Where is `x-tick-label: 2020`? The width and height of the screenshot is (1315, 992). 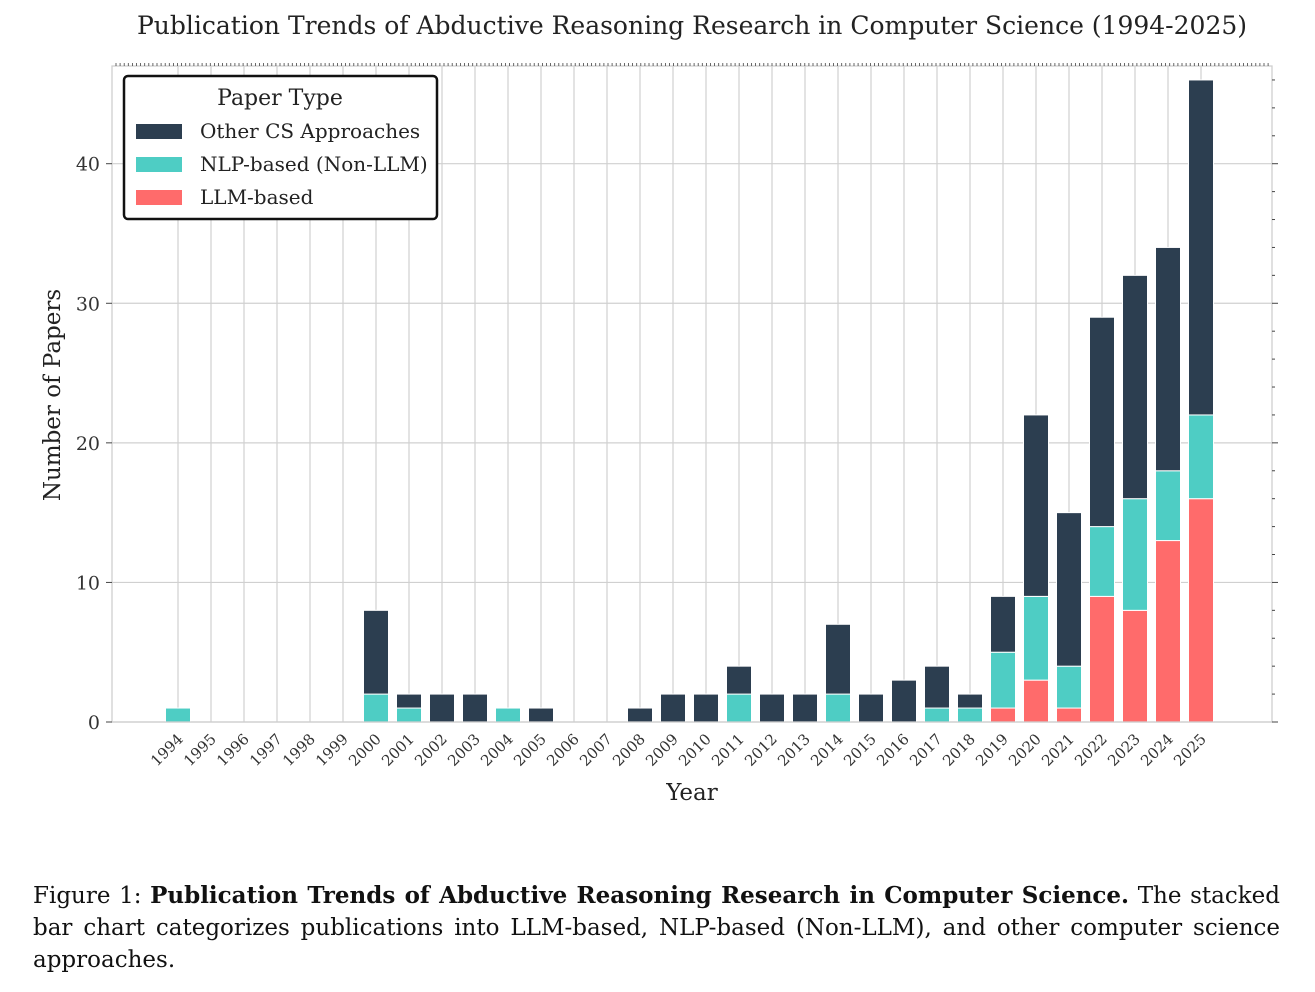 x-tick-label: 2020 is located at coordinates (1025, 750).